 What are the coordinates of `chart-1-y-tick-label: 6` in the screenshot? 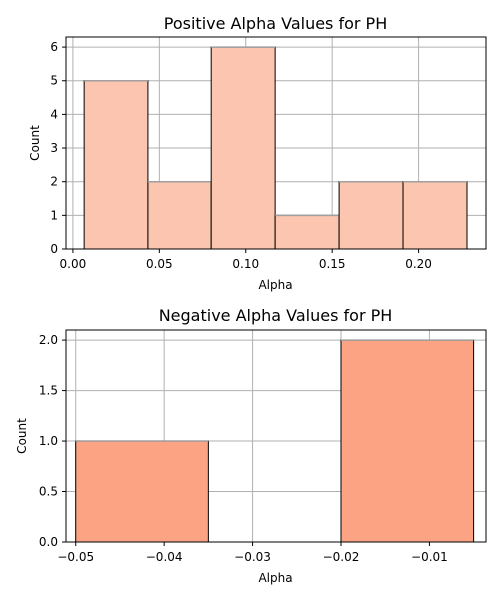 It's located at (54, 47).